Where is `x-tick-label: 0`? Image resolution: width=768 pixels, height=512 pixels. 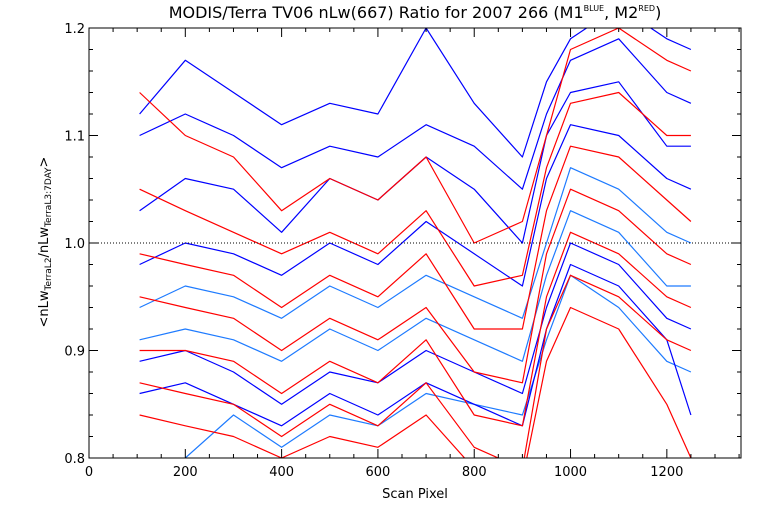
x-tick-label: 0 is located at coordinates (89, 472).